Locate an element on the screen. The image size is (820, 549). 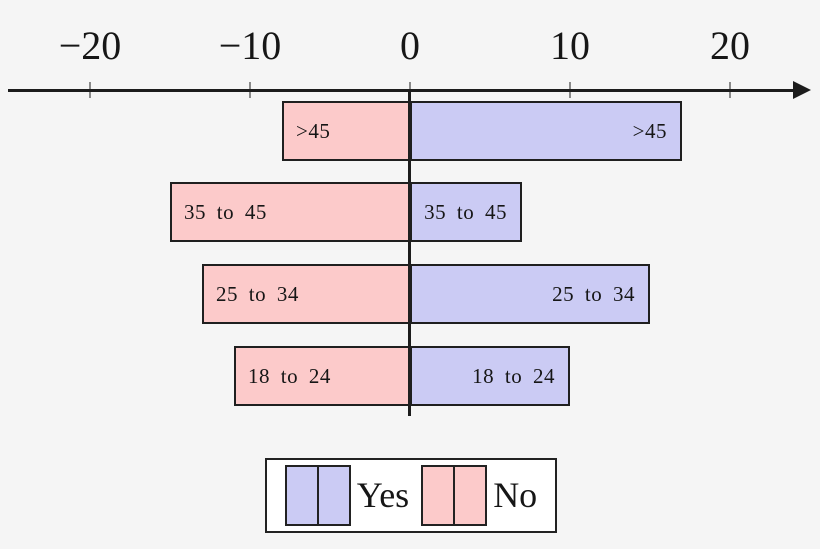
legend-swatch-yes is located at coordinates (317, 495).